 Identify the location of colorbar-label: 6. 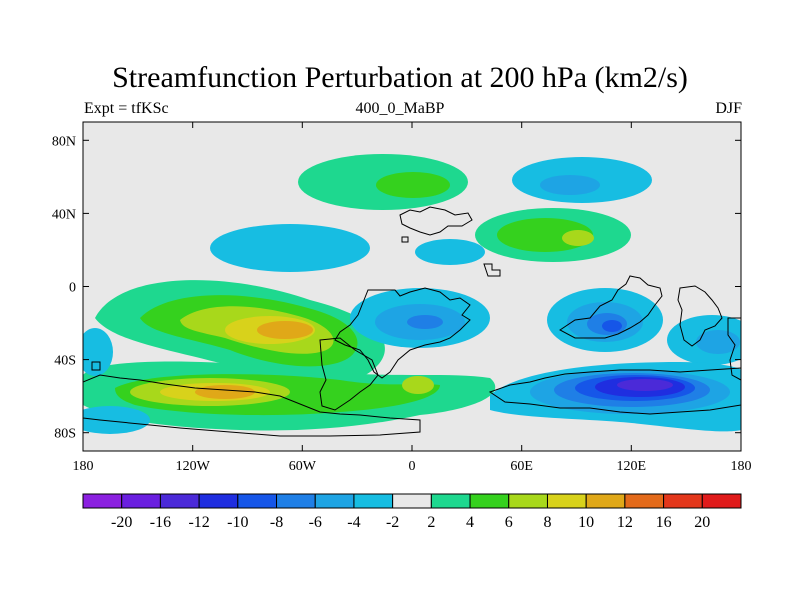
(509, 522).